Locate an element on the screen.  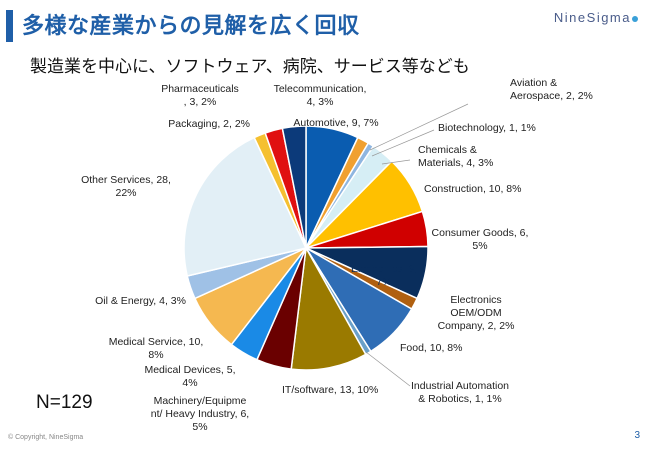
slide-title: 多様な産業からの見解を広く回収 is located at coordinates (191, 26).